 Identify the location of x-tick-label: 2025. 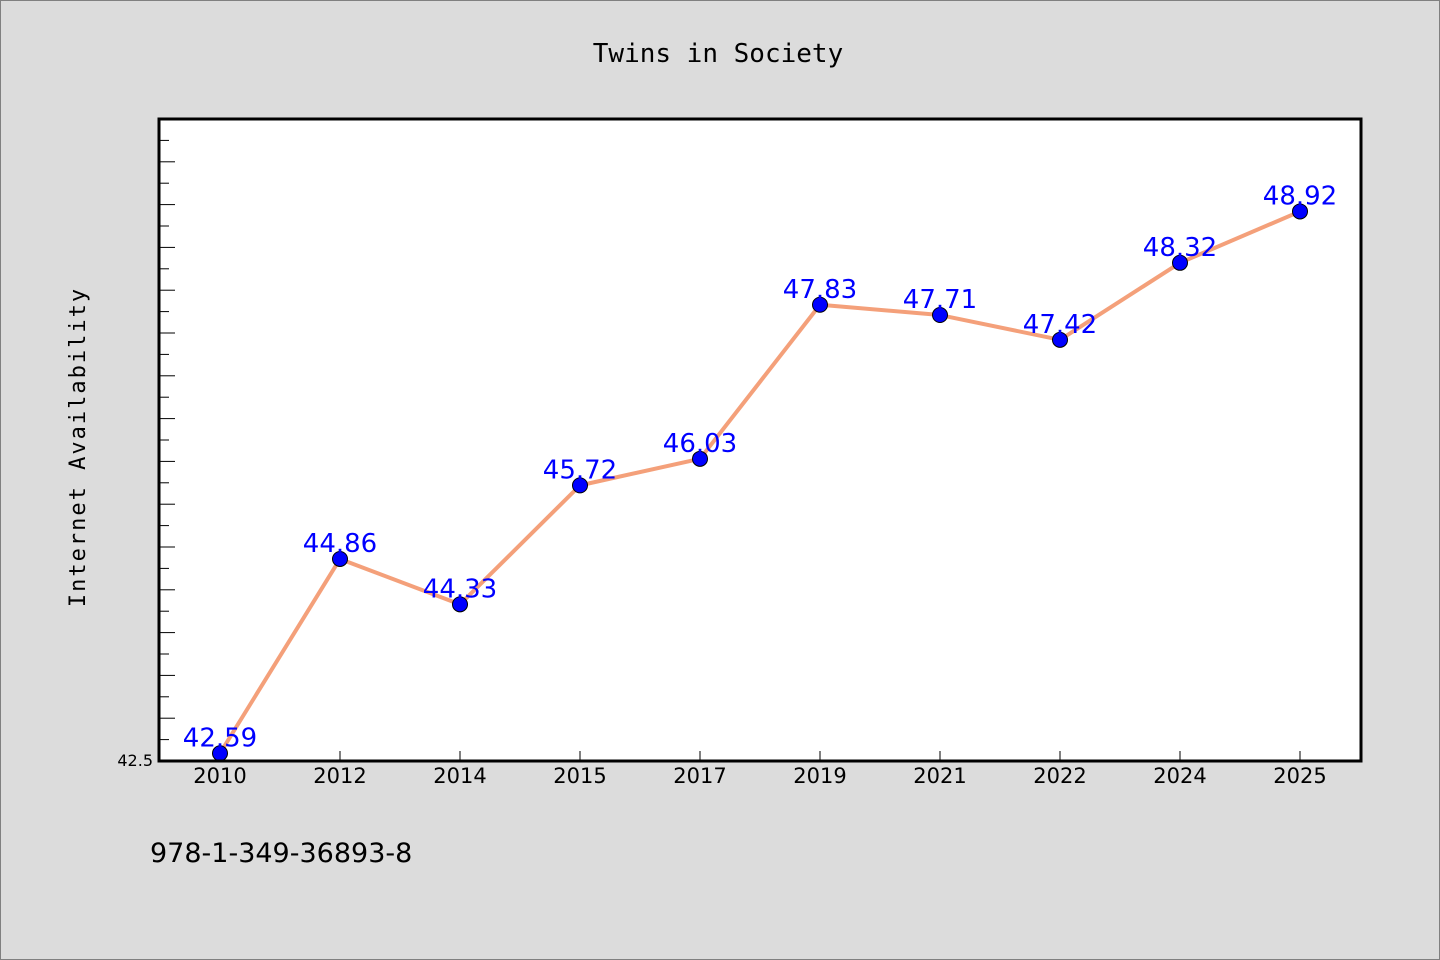
(1299, 776).